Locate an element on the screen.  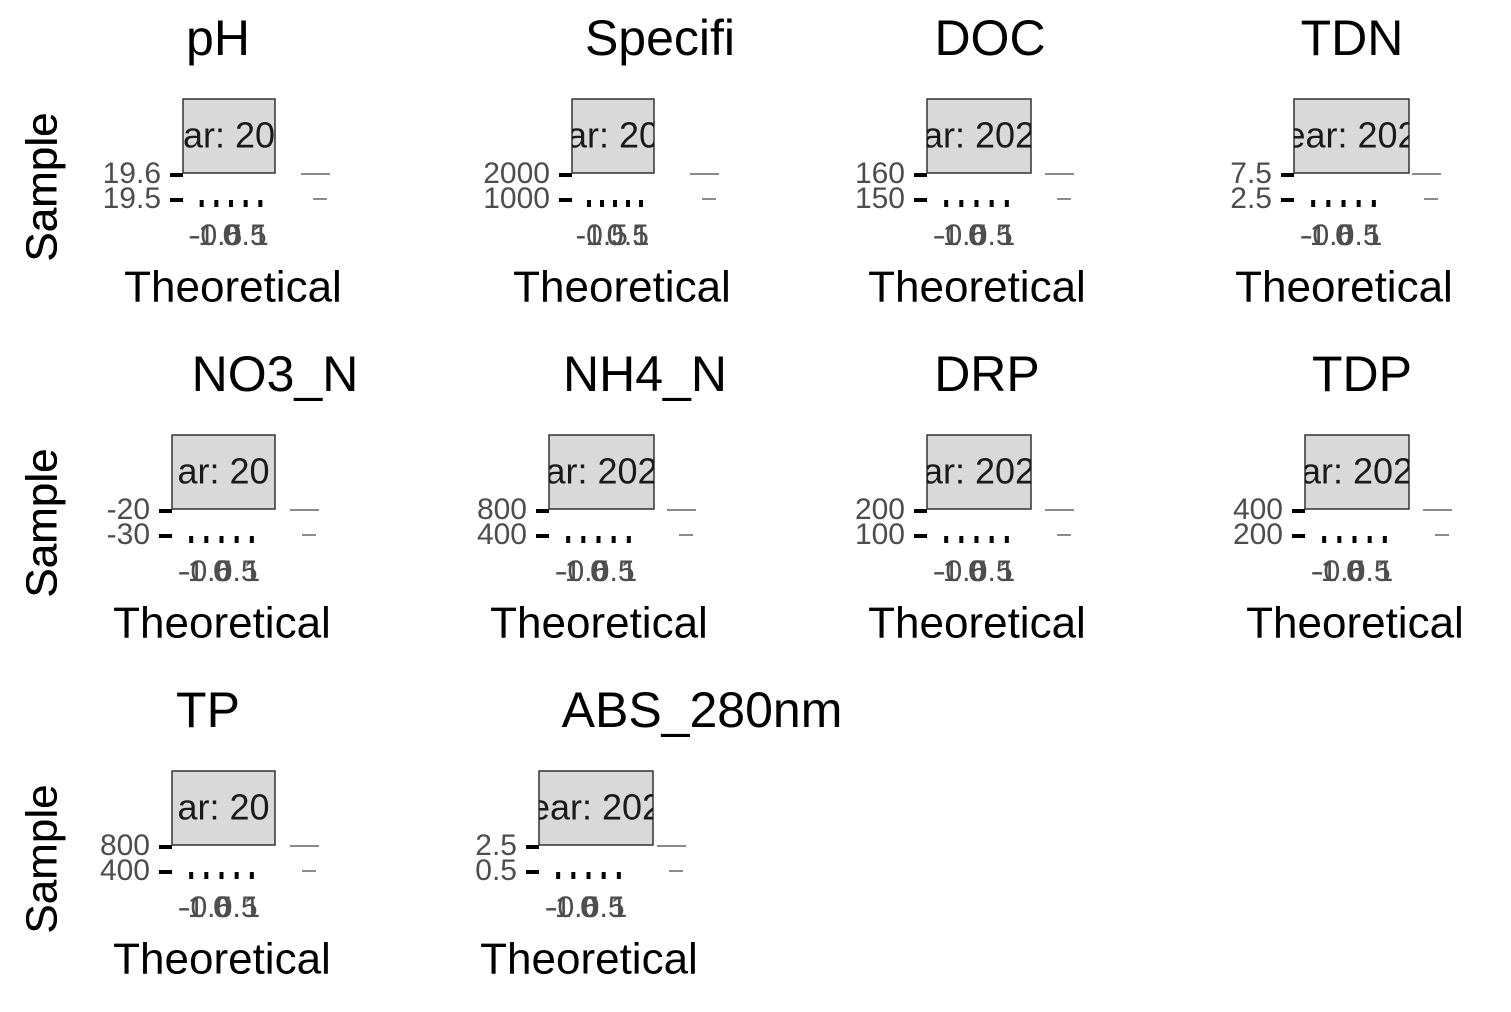
y-tick-label: -20 is located at coordinates (128, 509).